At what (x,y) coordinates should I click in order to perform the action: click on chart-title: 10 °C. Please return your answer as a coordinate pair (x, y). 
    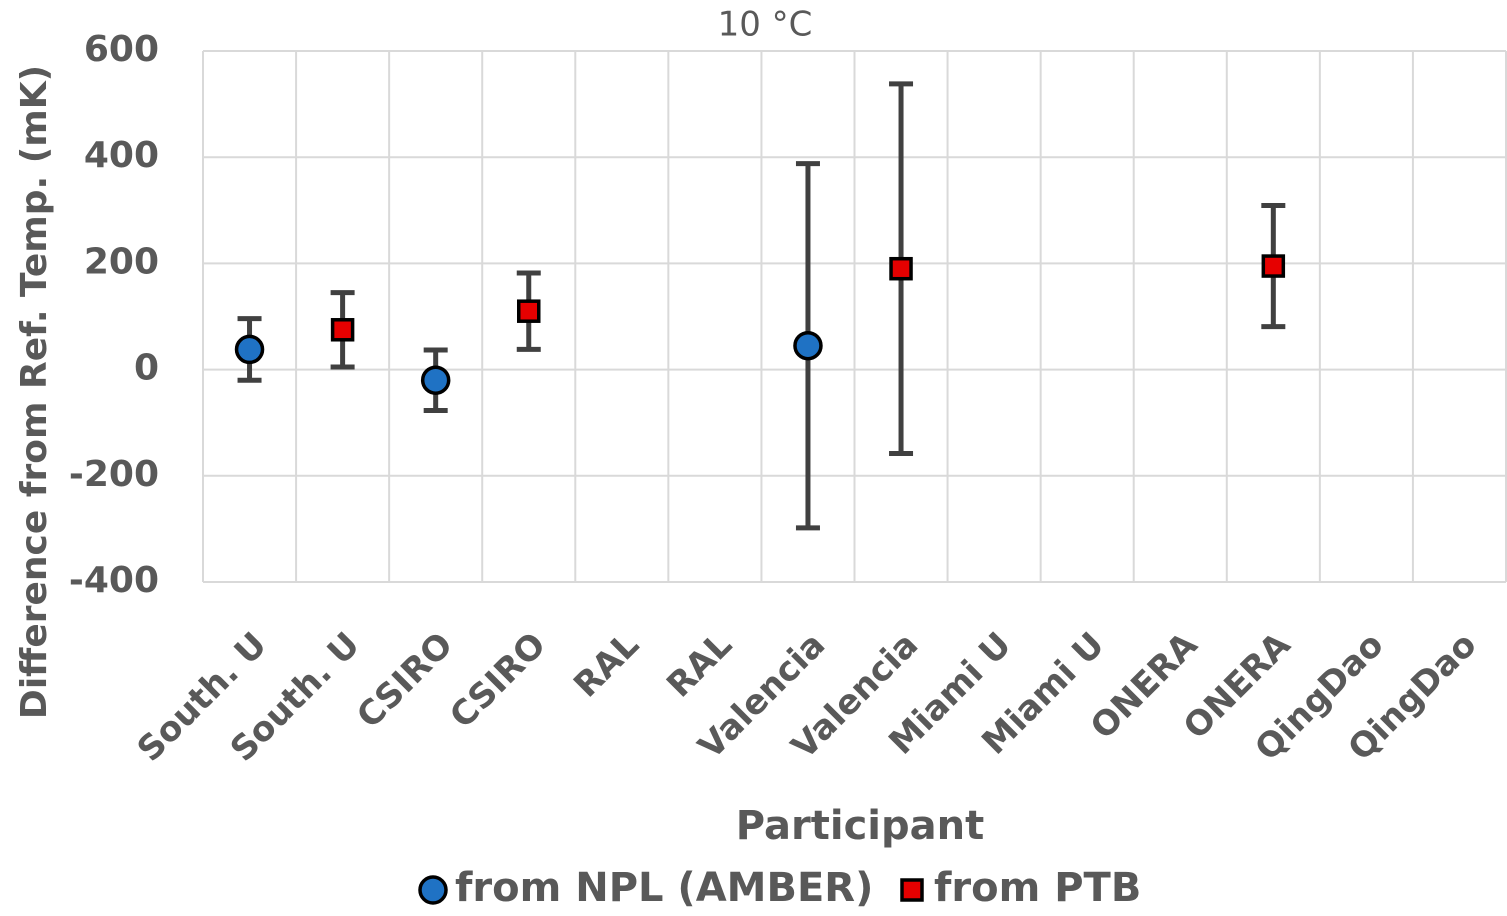
    Looking at the image, I should click on (765, 25).